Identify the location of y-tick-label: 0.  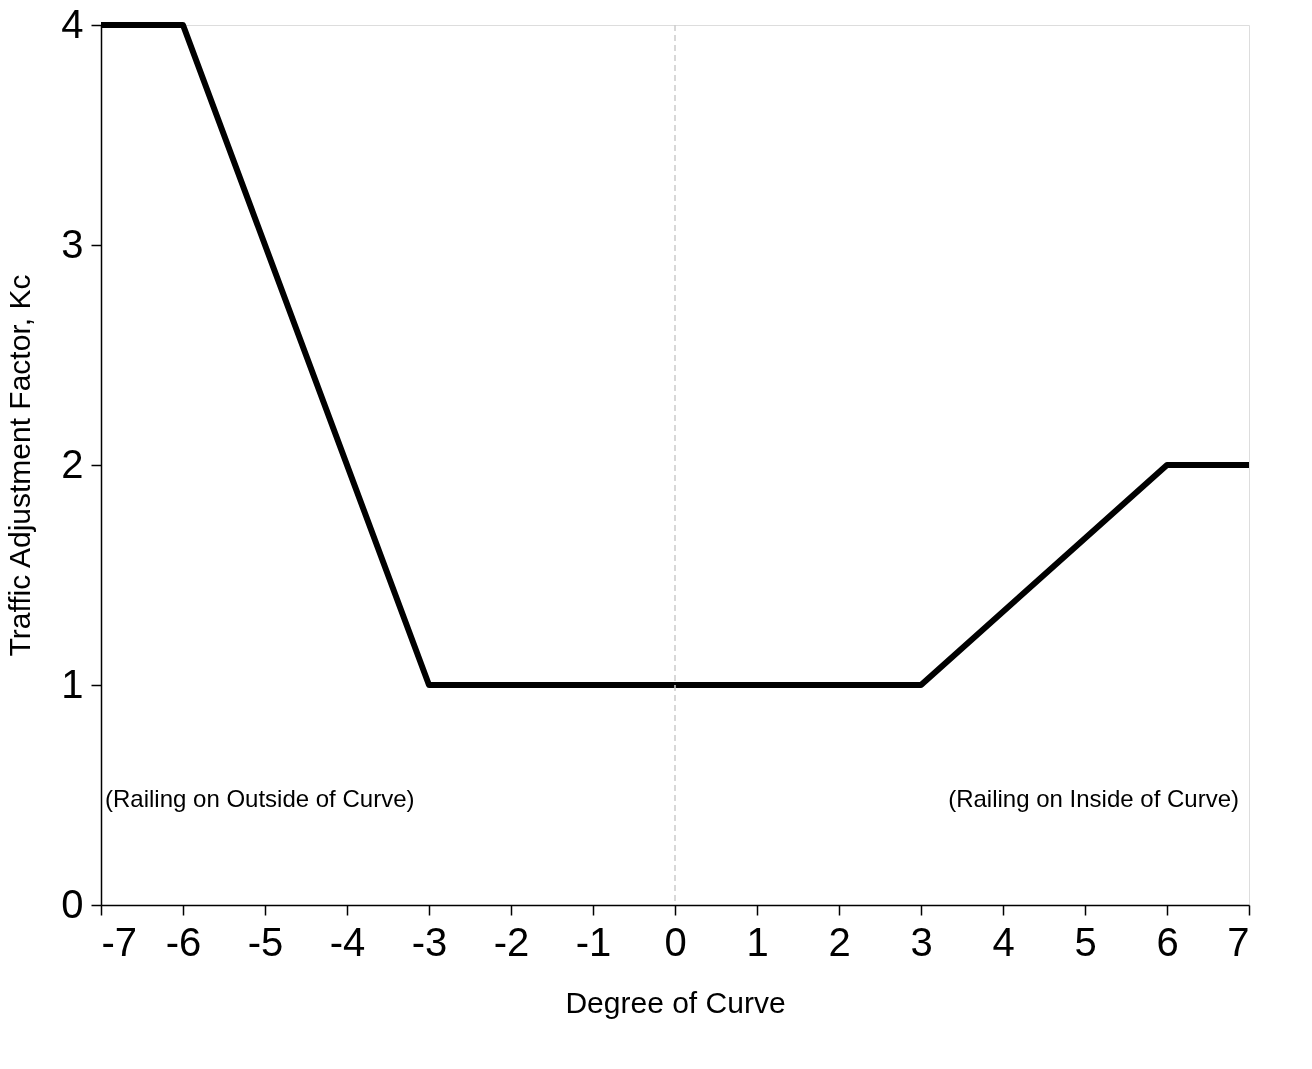
(72, 903).